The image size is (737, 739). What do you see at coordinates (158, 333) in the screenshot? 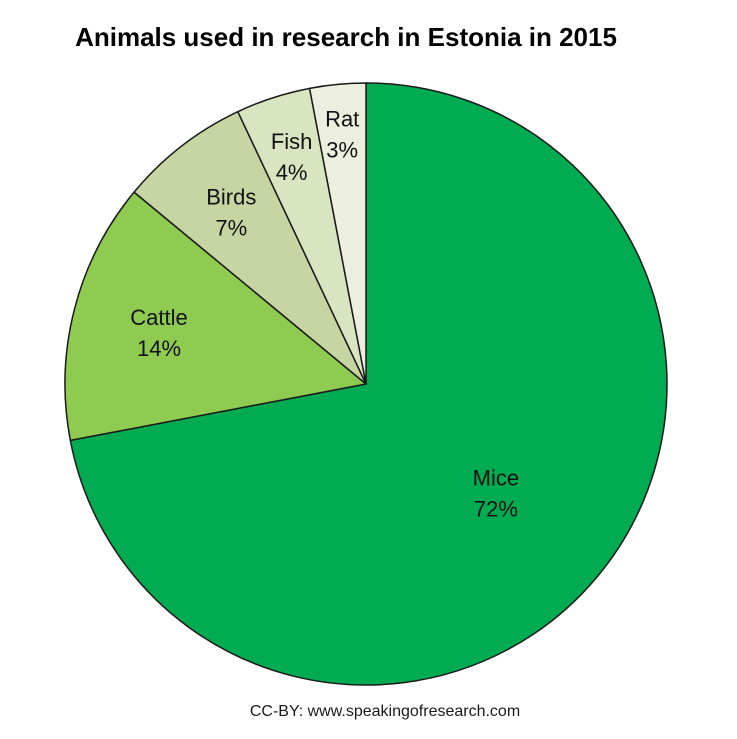
I see `slice-label-cattle: Cattle 14%` at bounding box center [158, 333].